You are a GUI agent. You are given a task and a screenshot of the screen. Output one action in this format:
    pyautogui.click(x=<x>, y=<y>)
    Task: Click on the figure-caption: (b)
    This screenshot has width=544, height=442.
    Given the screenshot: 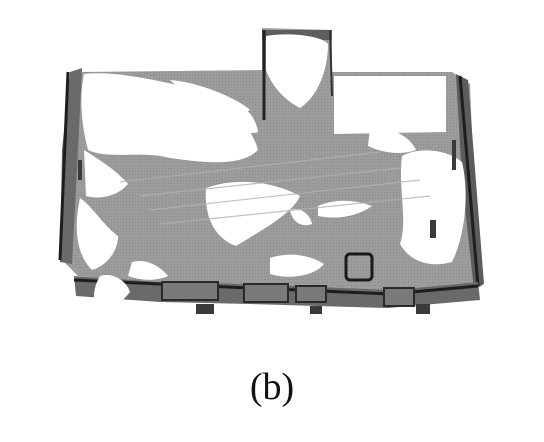 What is the action you would take?
    pyautogui.click(x=272, y=387)
    